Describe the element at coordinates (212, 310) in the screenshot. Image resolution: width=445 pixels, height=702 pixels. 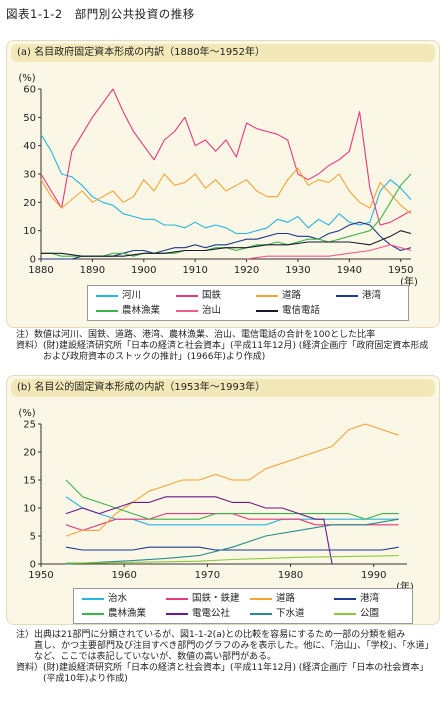
I see `legend-label: 治山` at that location.